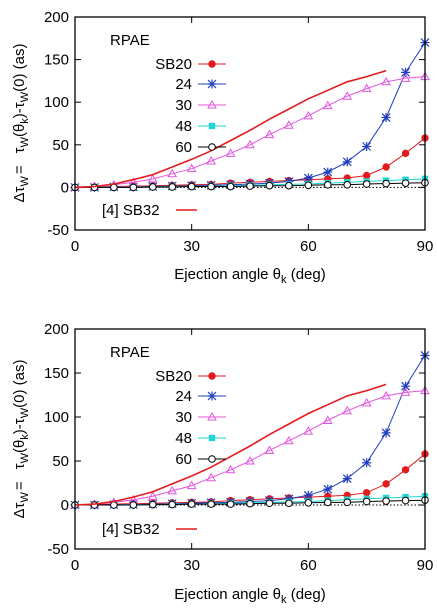 The width and height of the screenshot is (437, 608). Describe the element at coordinates (60, 145) in the screenshot. I see `y-tick-label: 50` at that location.